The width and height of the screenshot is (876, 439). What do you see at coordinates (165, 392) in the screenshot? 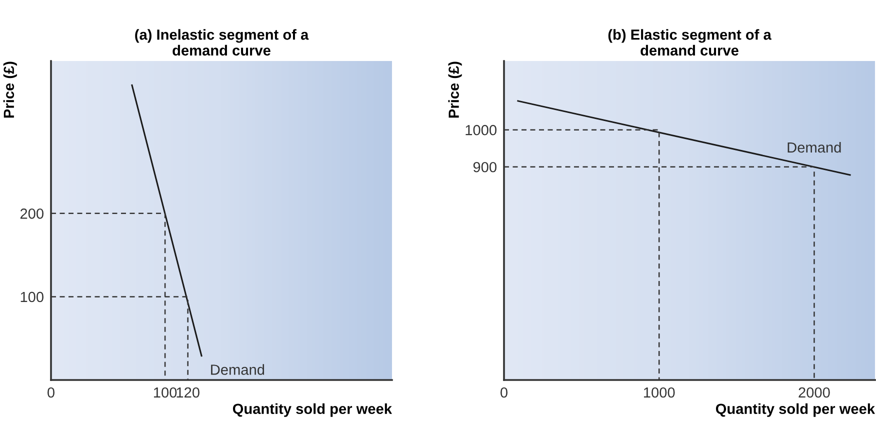
I see `x-tick-label: 100` at bounding box center [165, 392].